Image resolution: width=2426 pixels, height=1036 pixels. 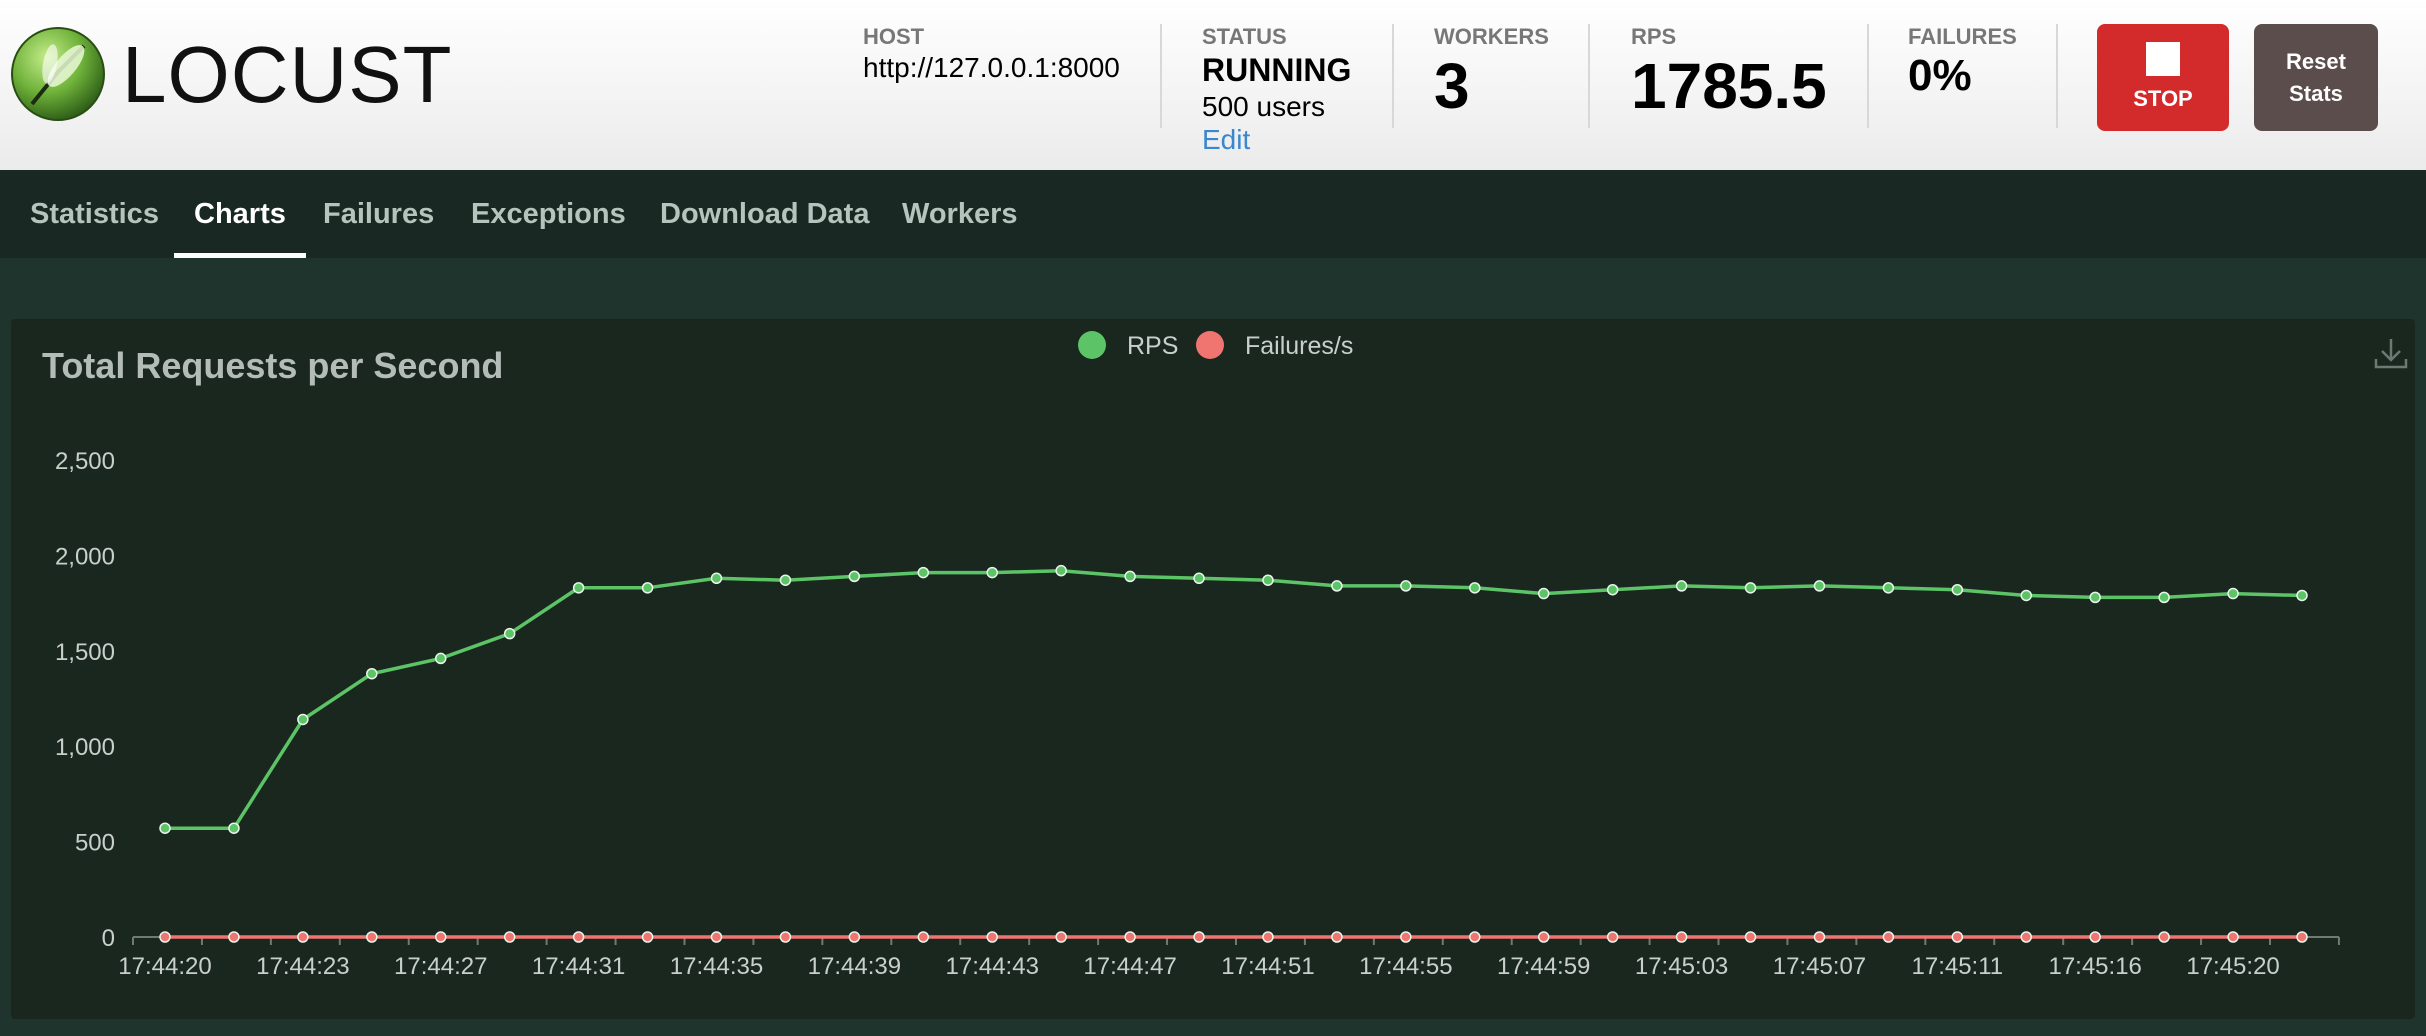 What do you see at coordinates (302, 966) in the screenshot?
I see `x-tick-label: 17:44:23` at bounding box center [302, 966].